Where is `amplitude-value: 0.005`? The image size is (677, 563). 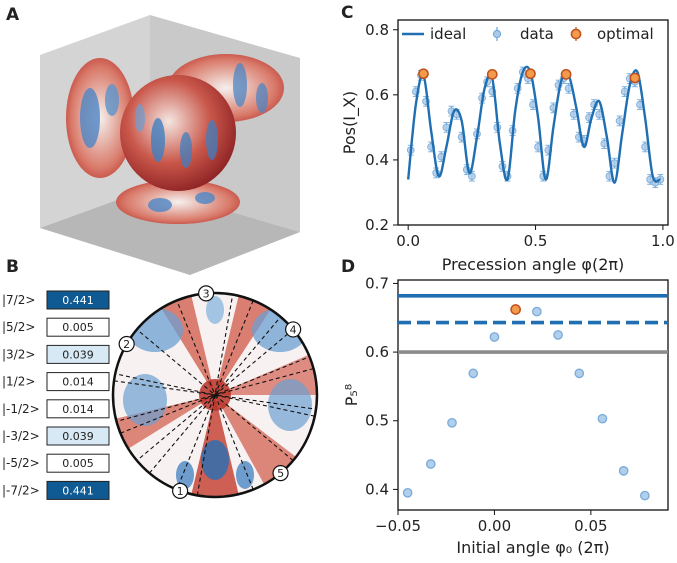
amplitude-value: 0.005 is located at coordinates (78, 463).